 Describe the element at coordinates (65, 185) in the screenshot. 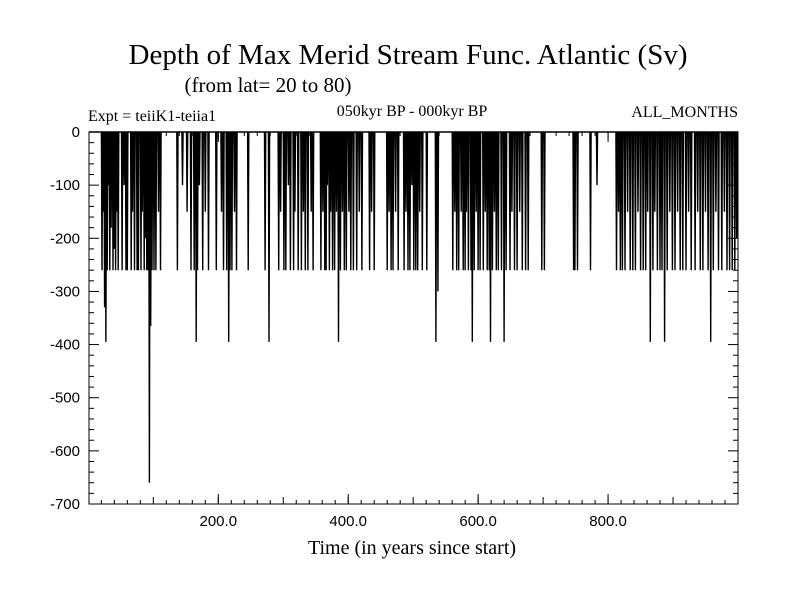

I see `y-tick-label: -100` at that location.